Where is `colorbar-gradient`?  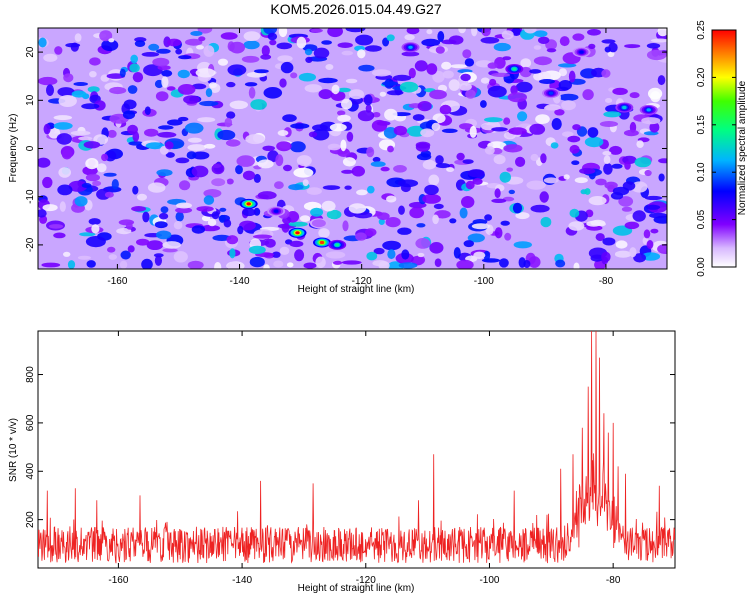
colorbar-gradient is located at coordinates (724, 148).